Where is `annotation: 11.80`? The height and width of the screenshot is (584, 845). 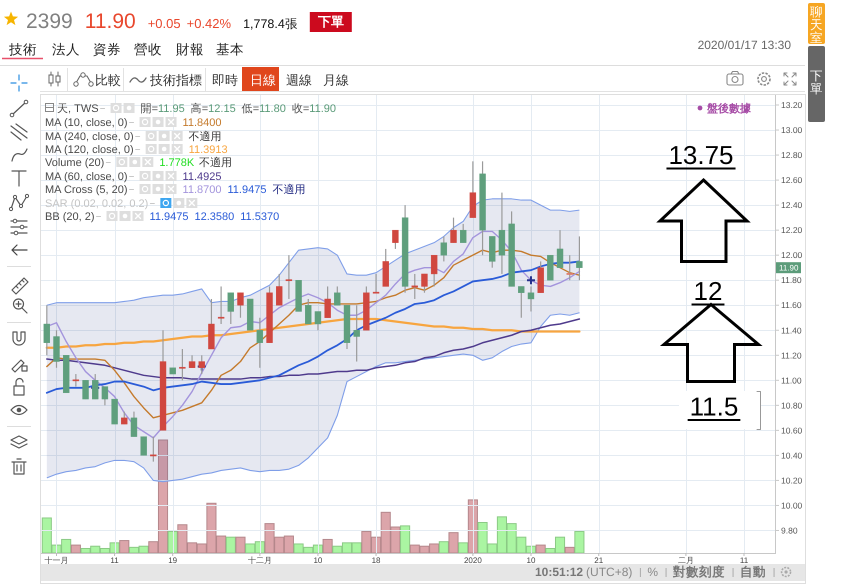 annotation: 11.80 is located at coordinates (272, 109).